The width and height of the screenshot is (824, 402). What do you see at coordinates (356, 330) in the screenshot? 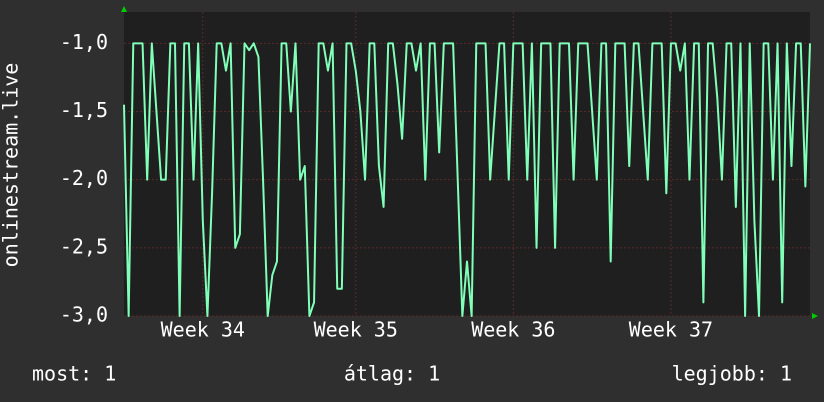
I see `x-tick-label: Week 35` at bounding box center [356, 330].